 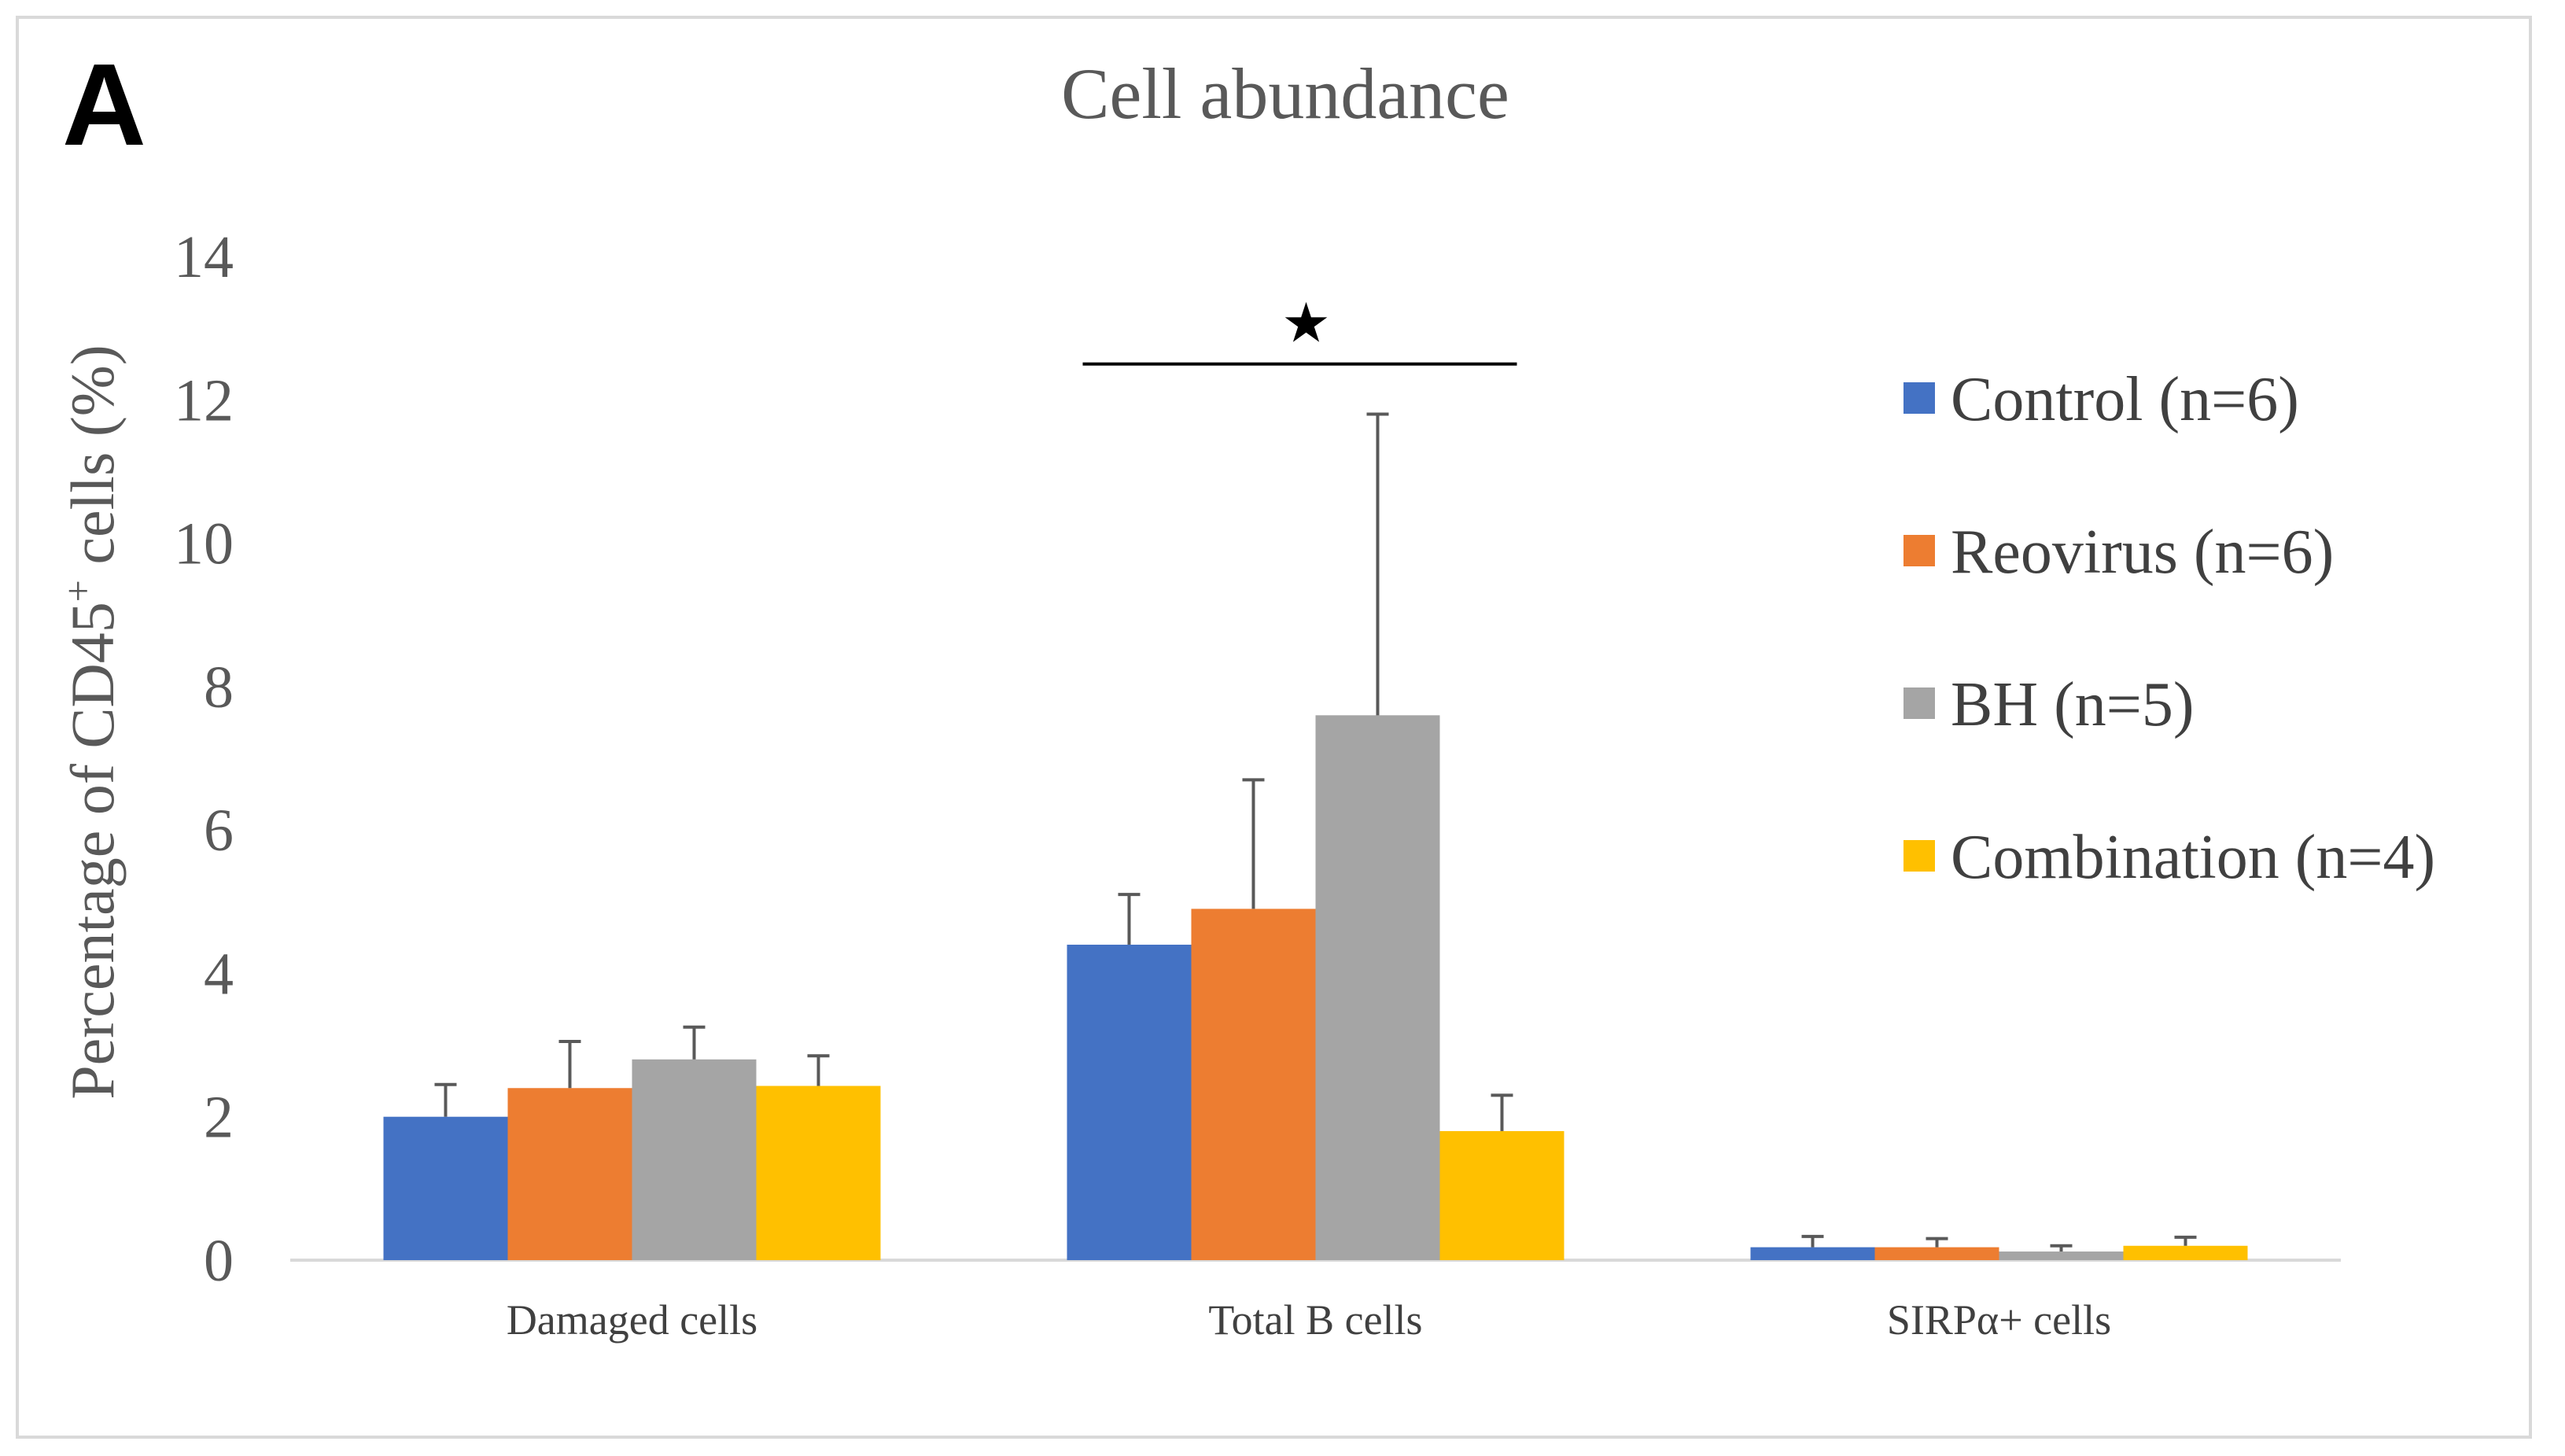 What do you see at coordinates (219, 1261) in the screenshot?
I see `y-tick-label: 0` at bounding box center [219, 1261].